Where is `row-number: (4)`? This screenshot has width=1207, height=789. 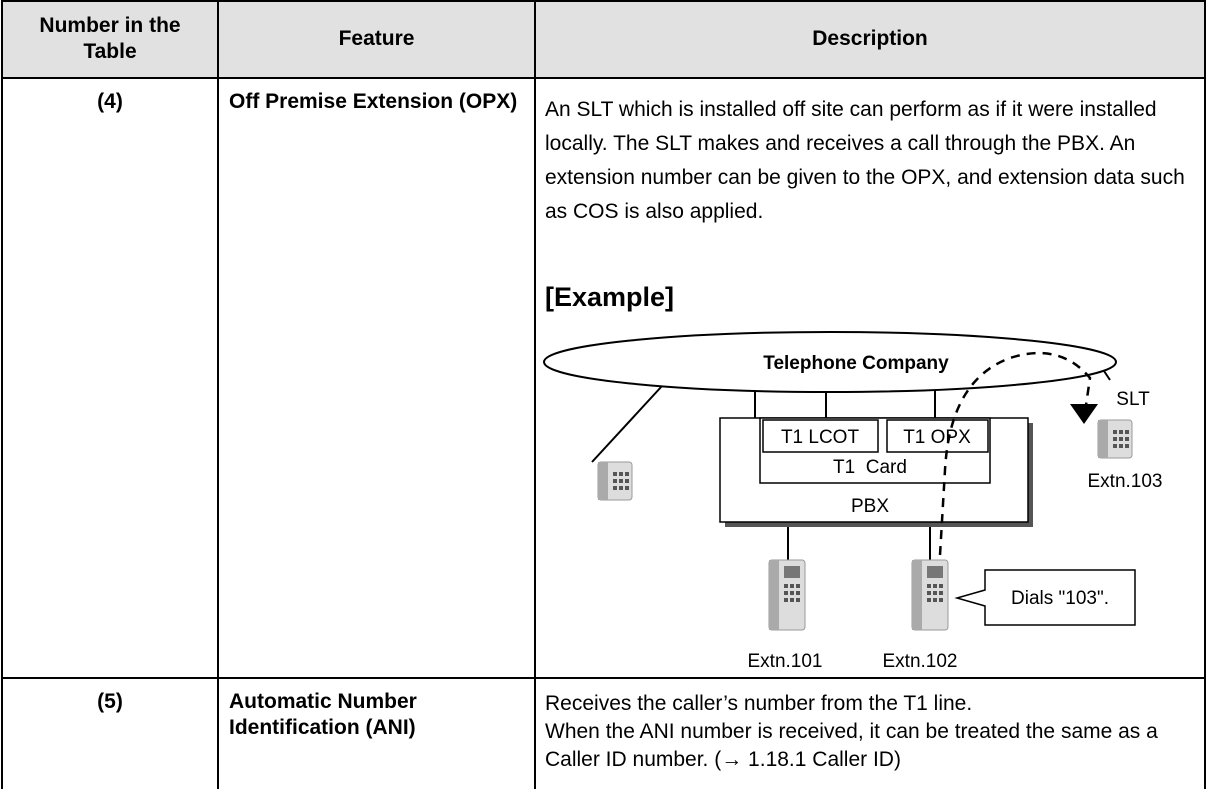 row-number: (4) is located at coordinates (110, 101).